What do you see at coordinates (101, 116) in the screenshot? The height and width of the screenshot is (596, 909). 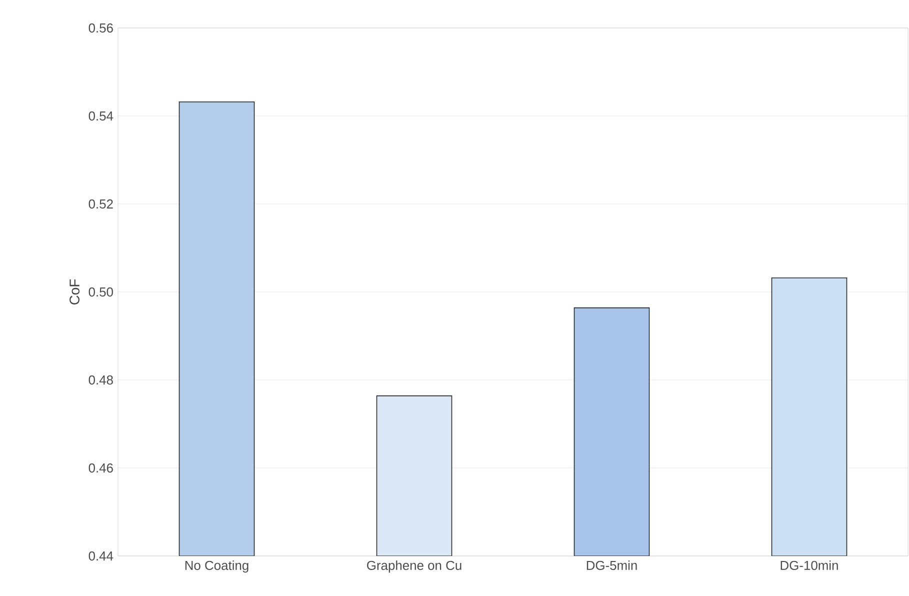 I see `y-tick-label: 0.54` at bounding box center [101, 116].